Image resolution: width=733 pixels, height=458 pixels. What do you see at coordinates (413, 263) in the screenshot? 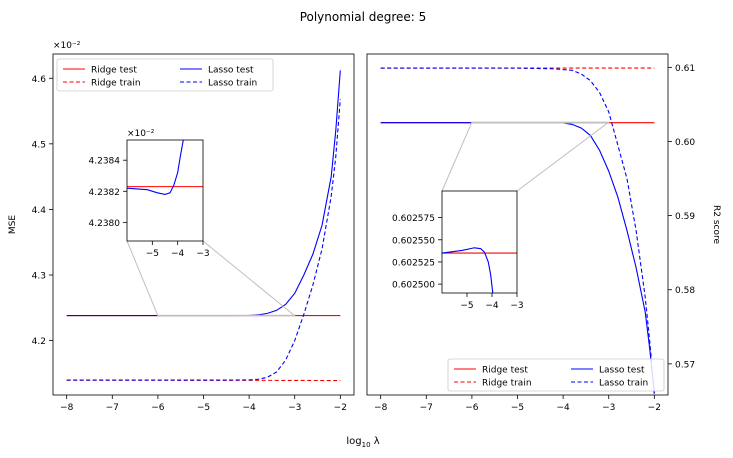
I see `inset-y-tick-label: 0.602525` at bounding box center [413, 263].